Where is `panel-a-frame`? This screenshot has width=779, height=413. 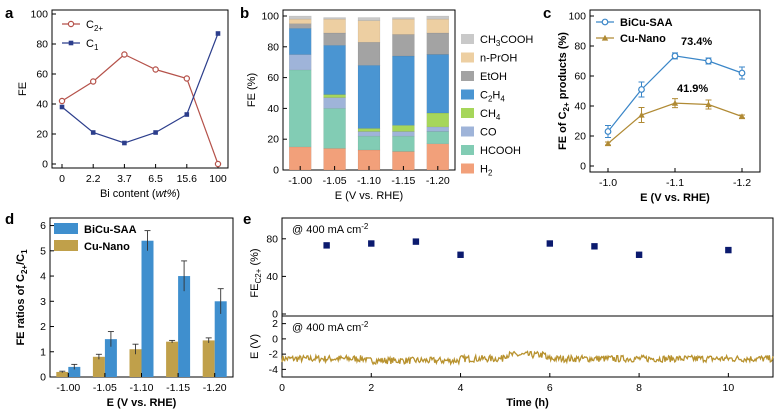
panel-a-frame is located at coordinates (140, 89).